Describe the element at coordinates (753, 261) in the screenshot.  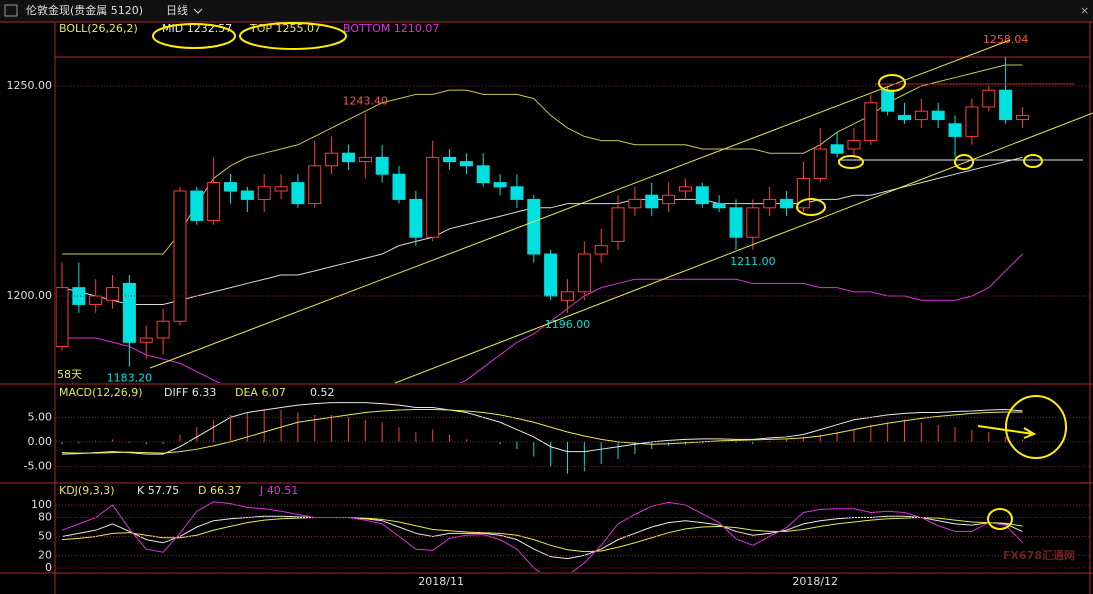
I see `price-label: 1211.00` at that location.